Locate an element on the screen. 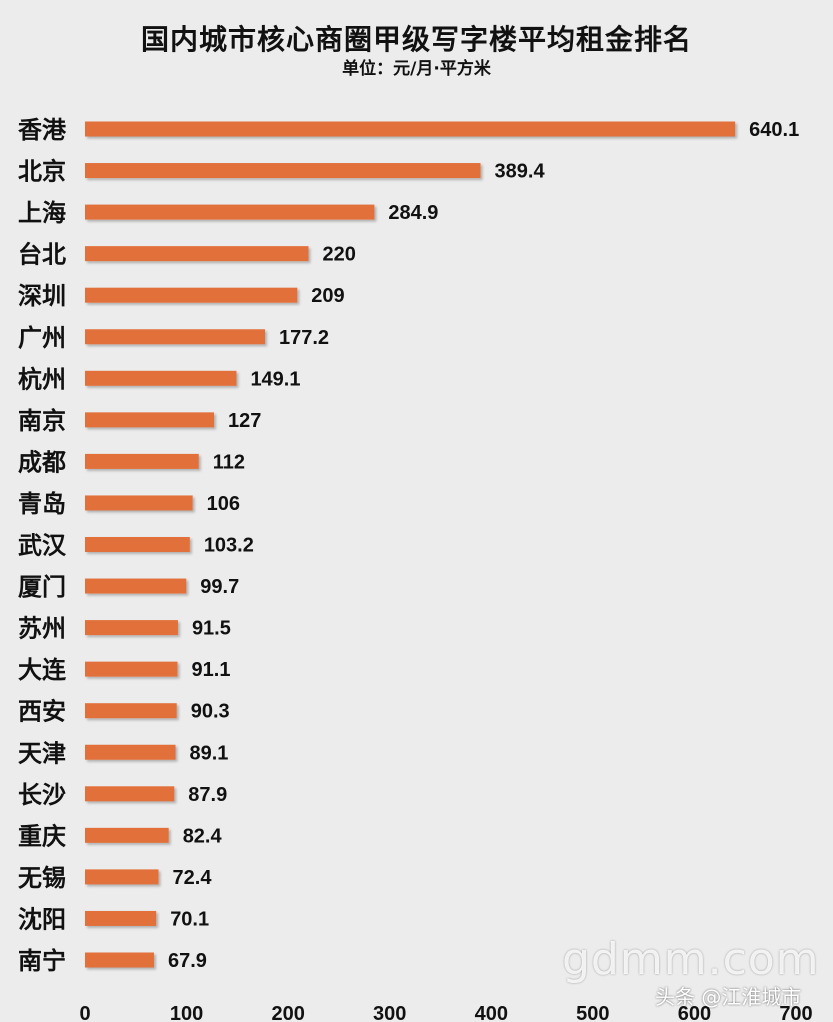  category-label: 广州 is located at coordinates (42, 338).